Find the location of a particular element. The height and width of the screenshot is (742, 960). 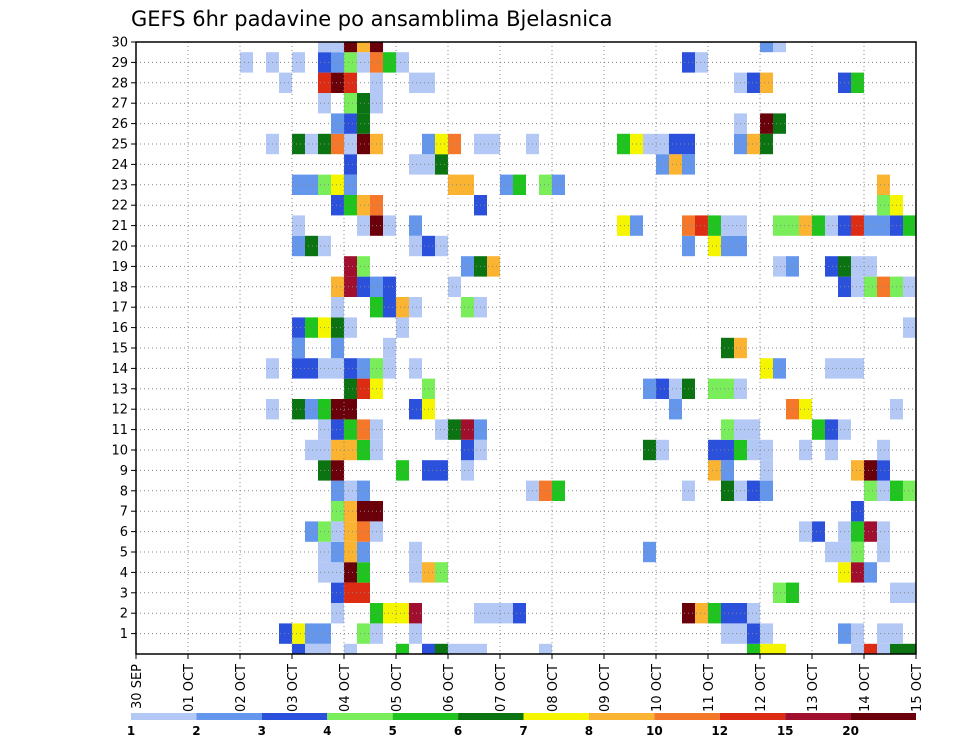

y-tick-label: 23 is located at coordinates (119, 185).